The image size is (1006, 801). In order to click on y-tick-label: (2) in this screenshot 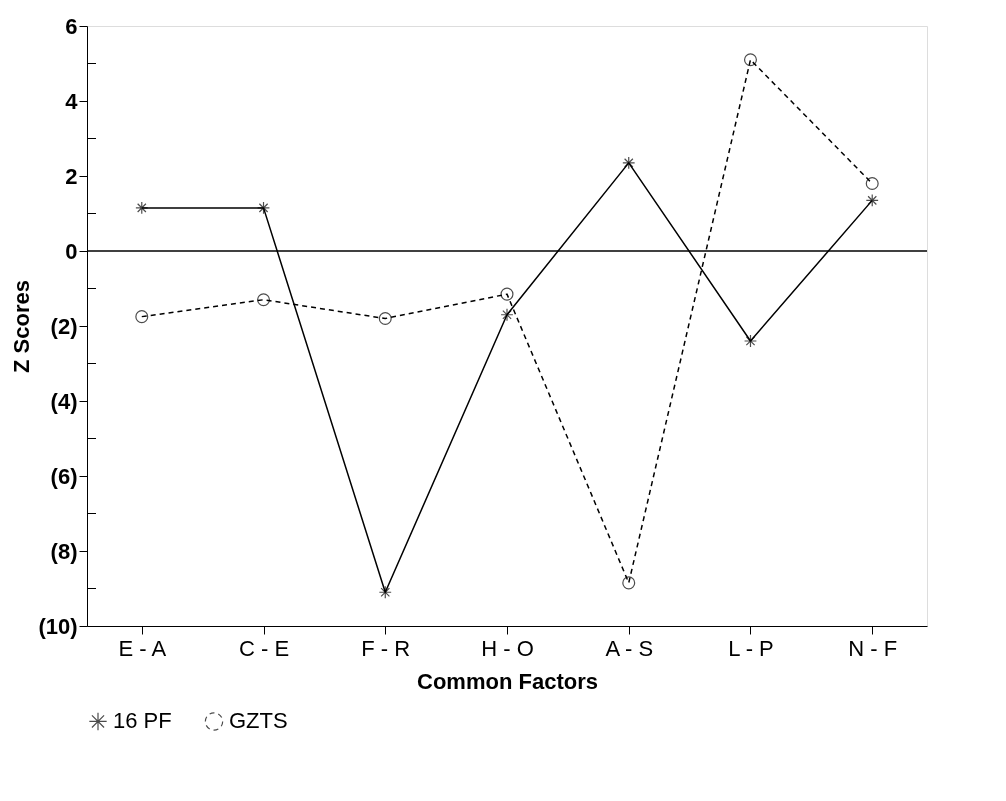, I will do `click(64, 326)`.